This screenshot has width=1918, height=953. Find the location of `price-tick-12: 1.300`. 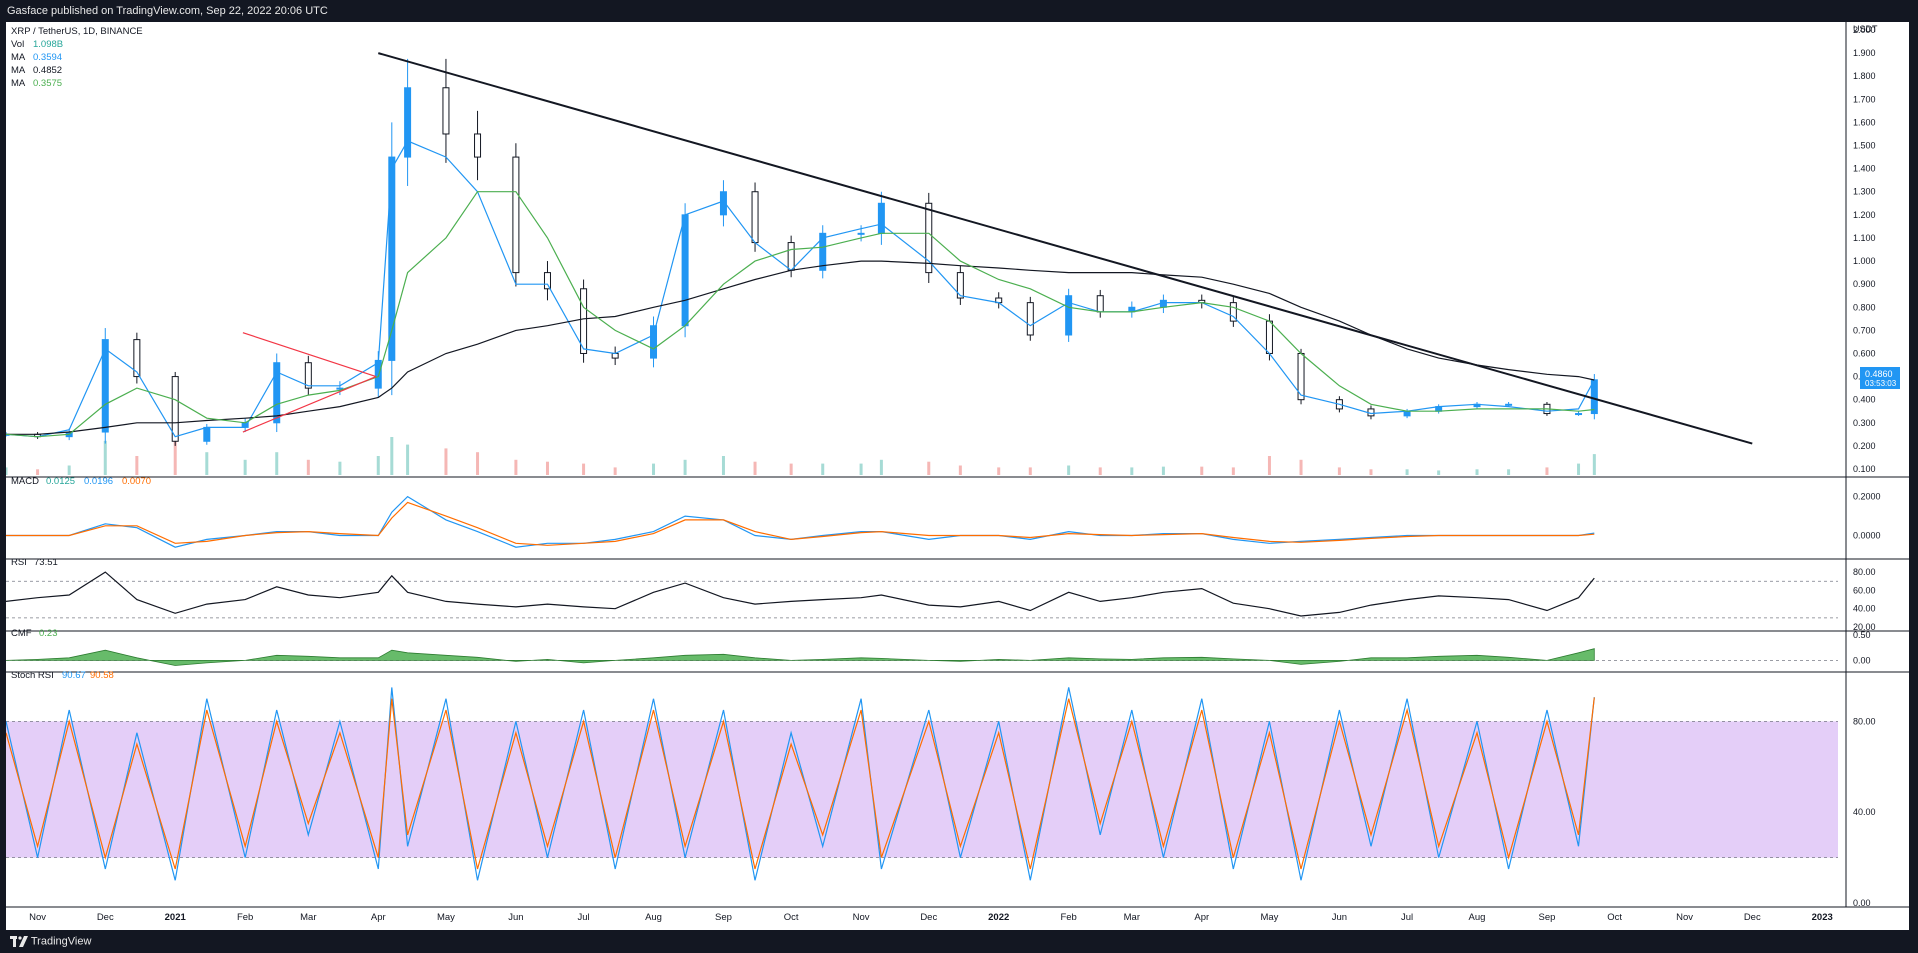

price-tick-12: 1.300 is located at coordinates (1864, 192).